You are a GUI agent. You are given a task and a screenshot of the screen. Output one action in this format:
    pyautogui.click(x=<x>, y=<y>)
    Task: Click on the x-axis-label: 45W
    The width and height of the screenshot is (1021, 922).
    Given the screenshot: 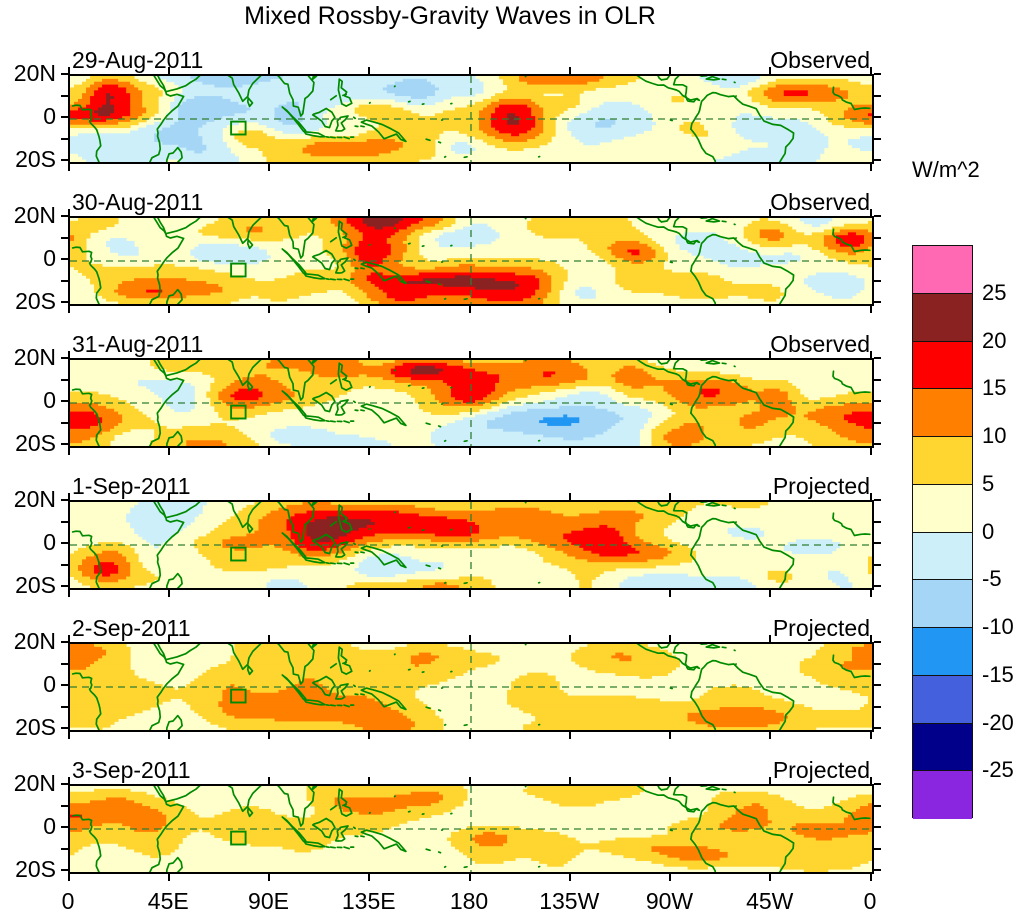 What is the action you would take?
    pyautogui.click(x=770, y=901)
    